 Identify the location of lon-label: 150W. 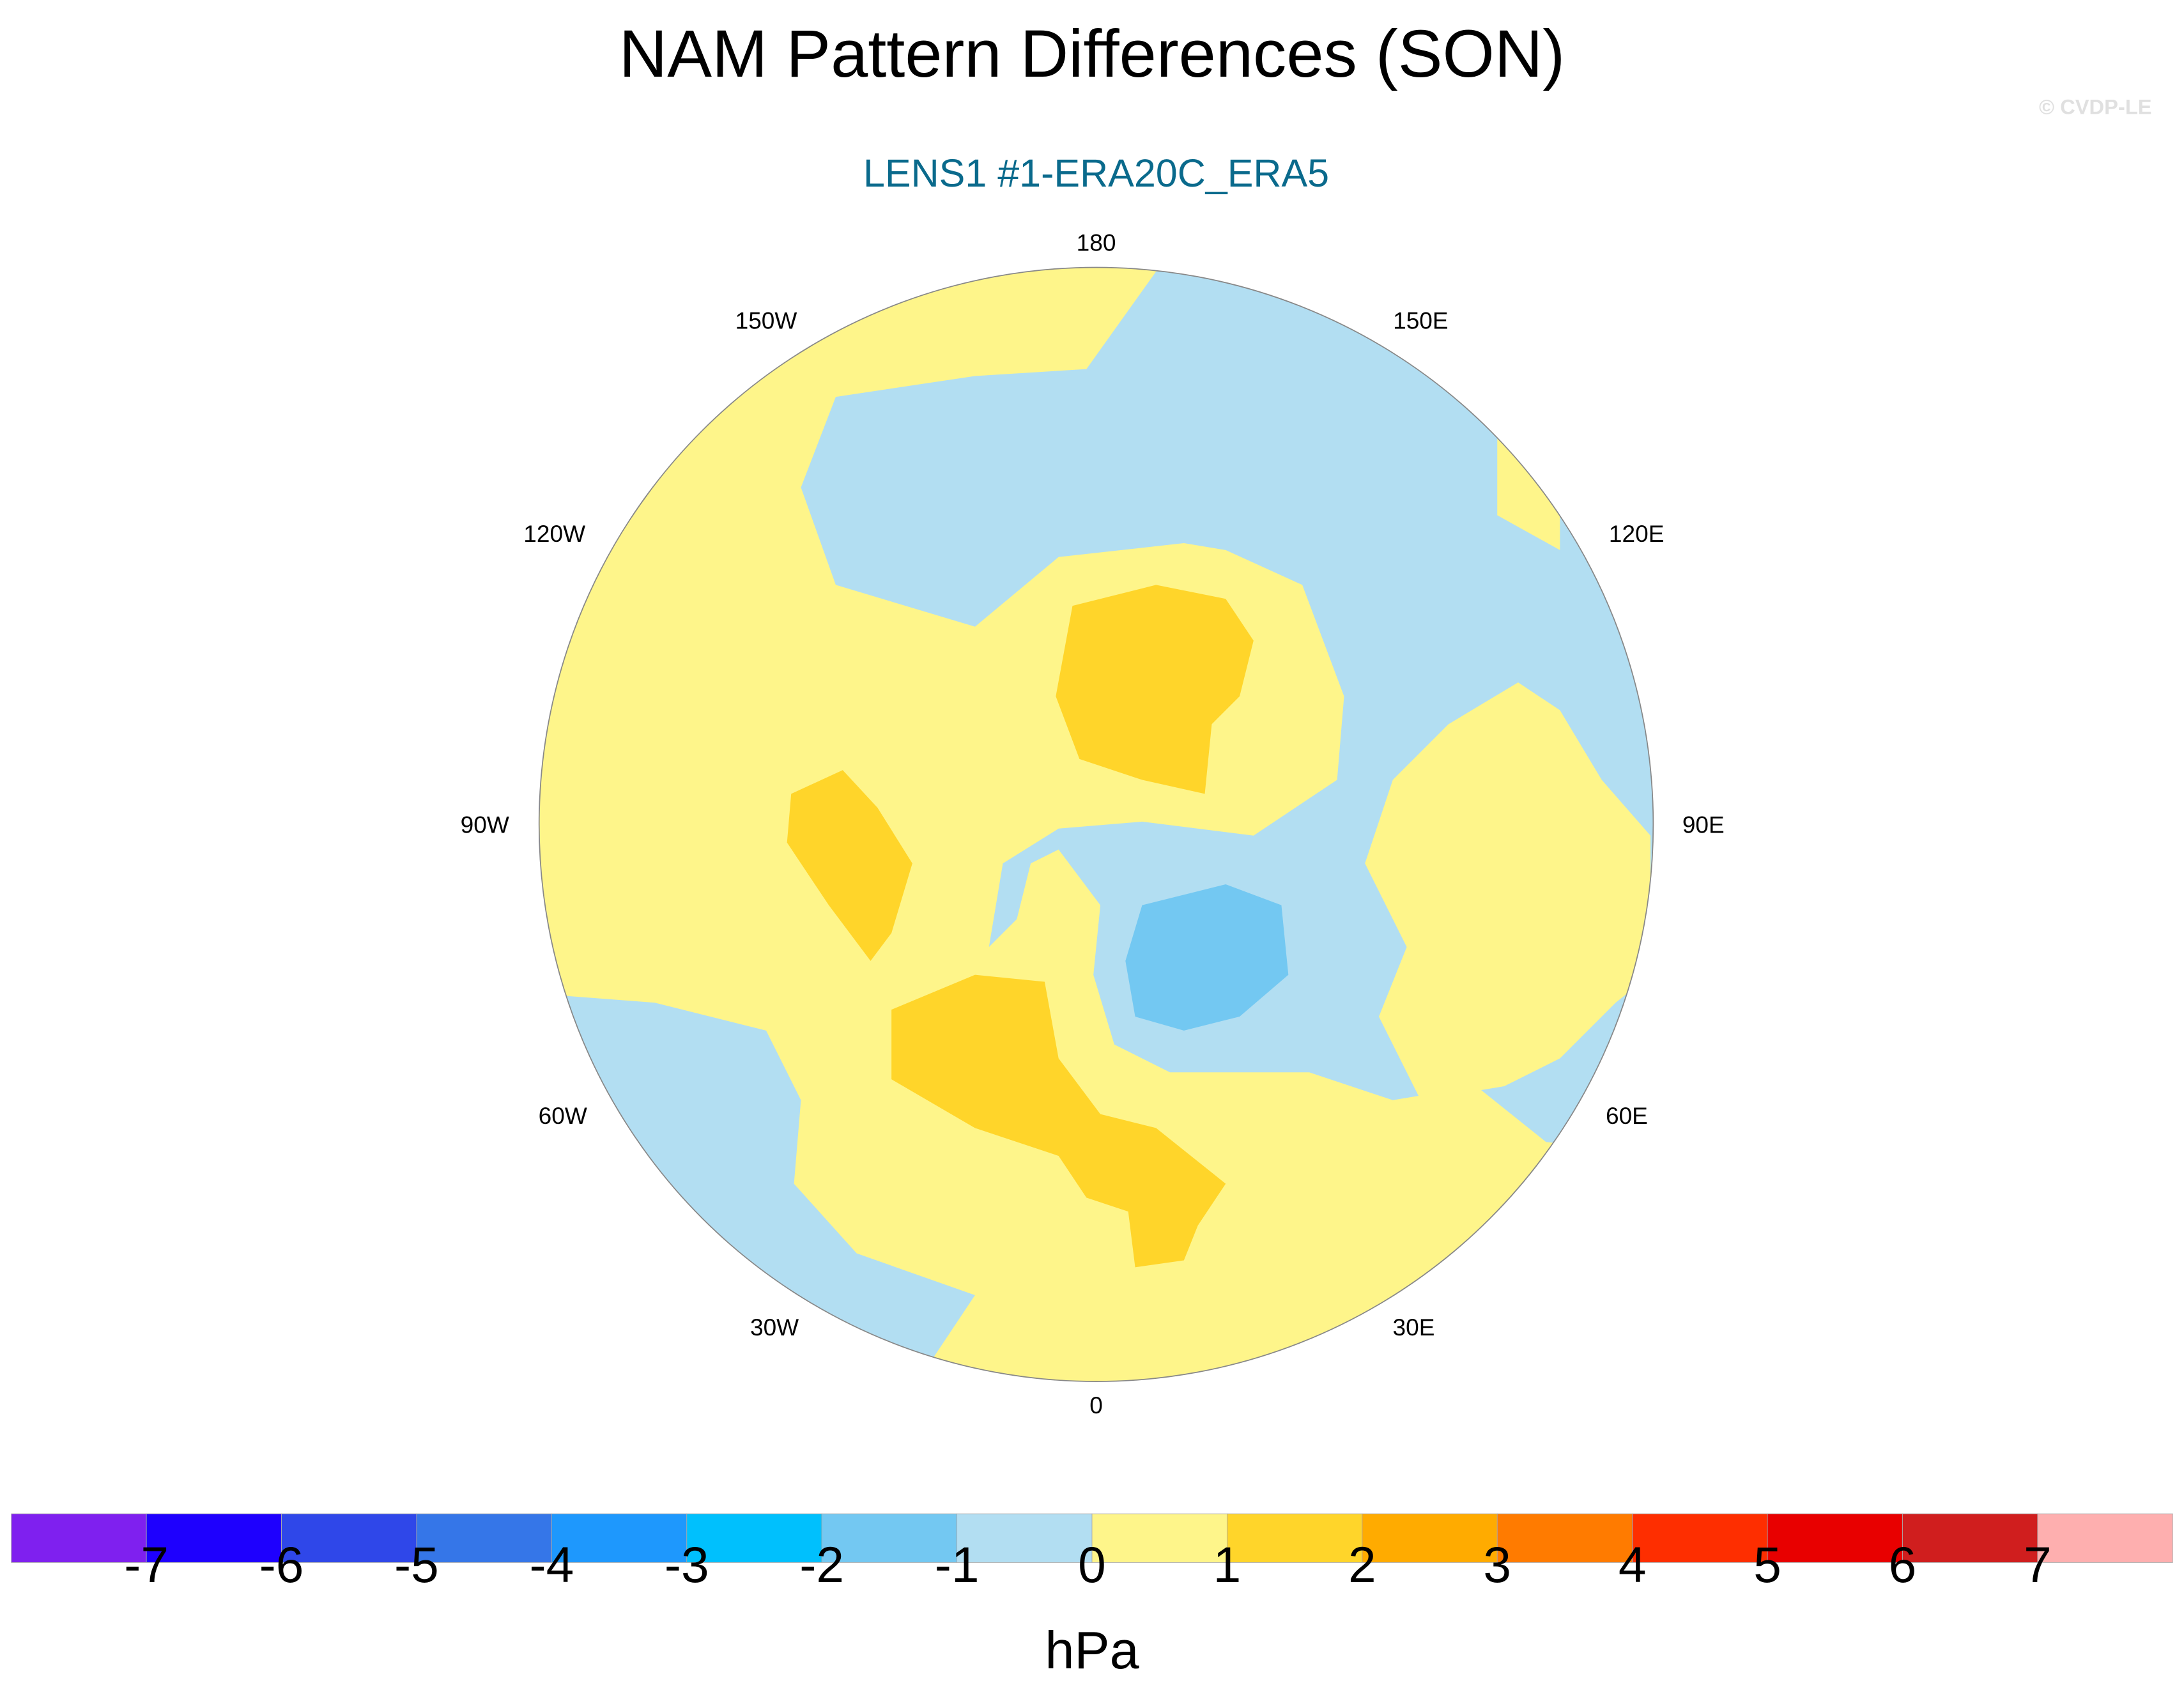
(766, 320).